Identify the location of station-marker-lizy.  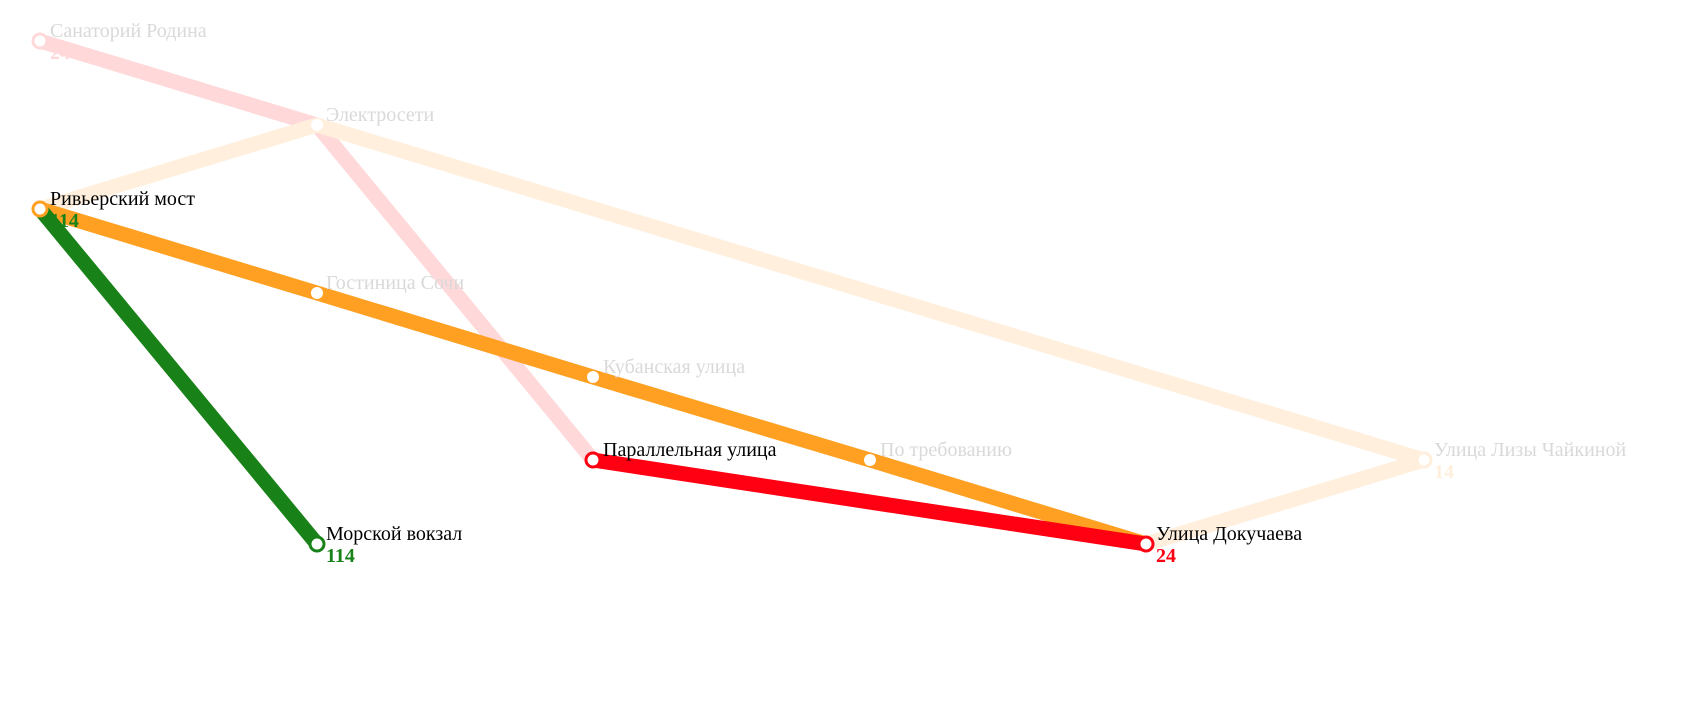
(1424, 460).